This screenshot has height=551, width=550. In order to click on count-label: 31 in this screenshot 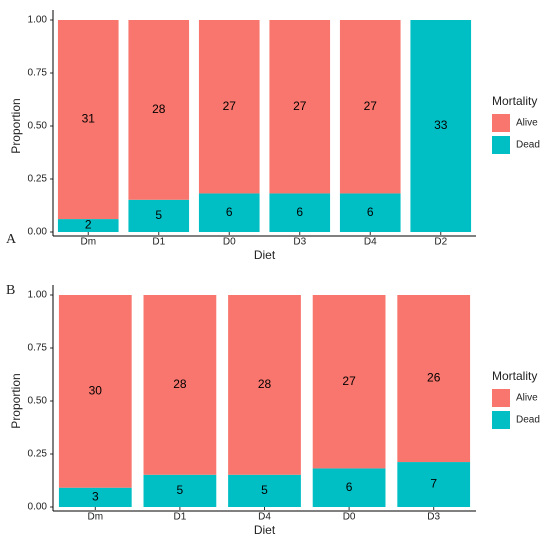, I will do `click(89, 119)`.